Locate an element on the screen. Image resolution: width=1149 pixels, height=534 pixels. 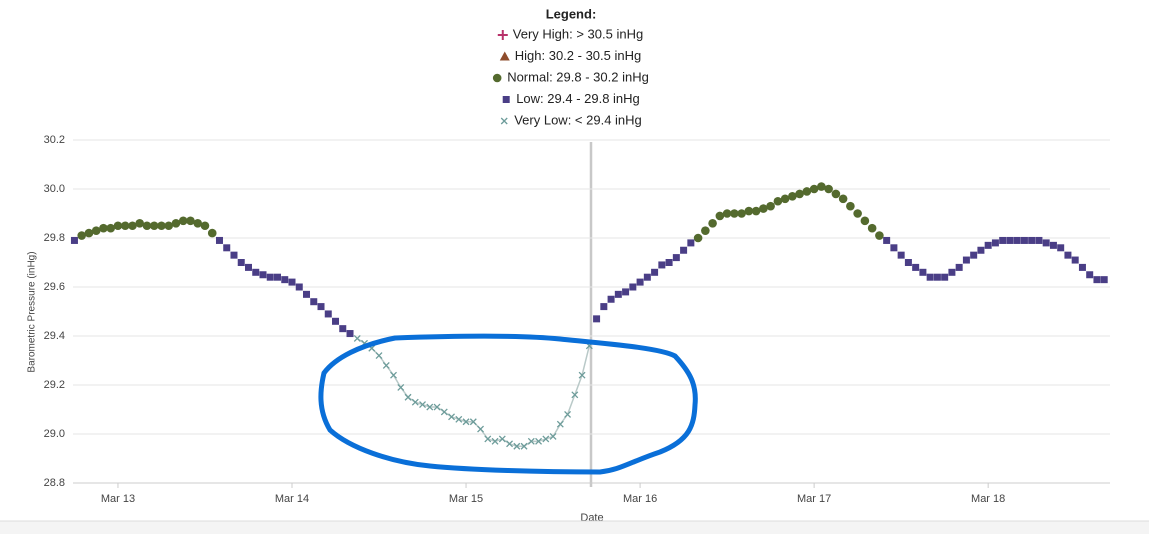
y-tick-label: 29.2 is located at coordinates (54, 385).